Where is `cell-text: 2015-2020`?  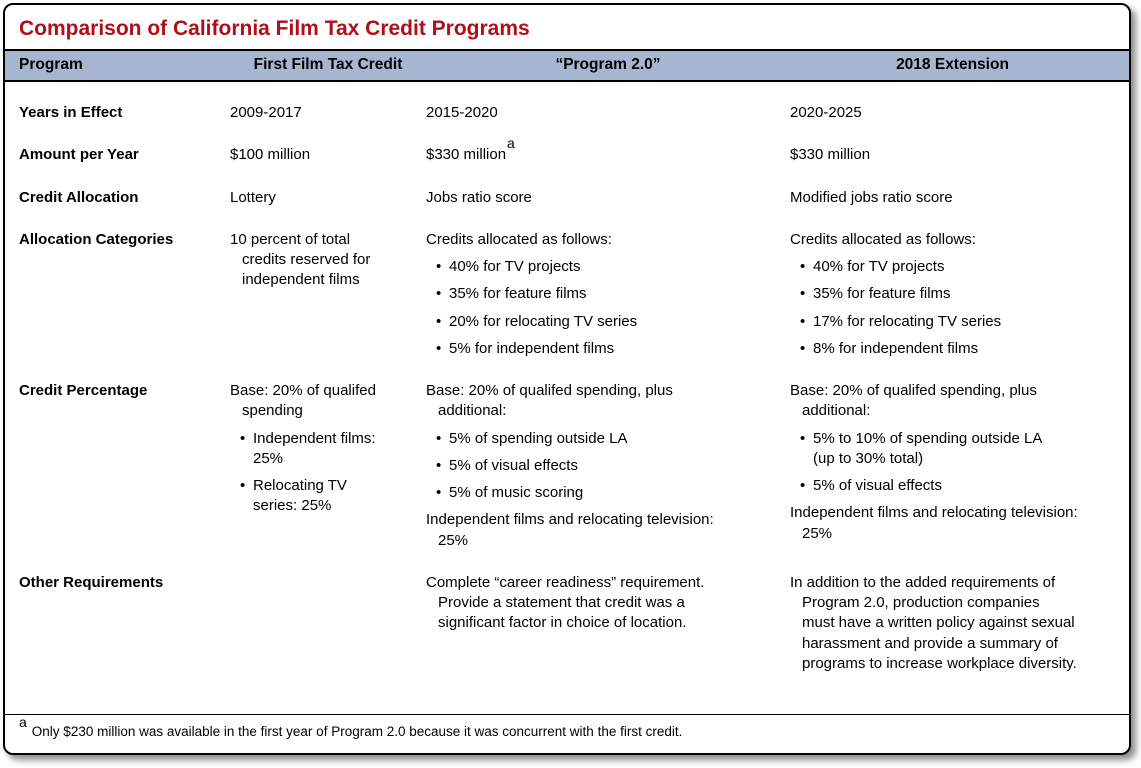
cell-text: 2015-2020 is located at coordinates (462, 113).